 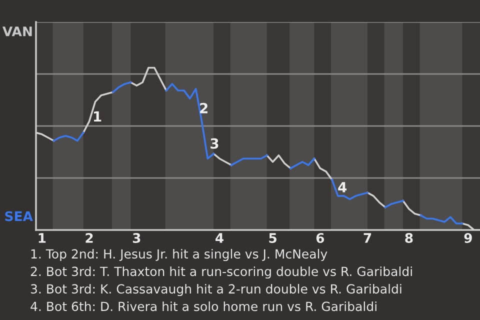 I want to click on text: 4. Bot 6th: D. Rivera hit a solo home run vs R. Garibaldi, so click(x=203, y=306).